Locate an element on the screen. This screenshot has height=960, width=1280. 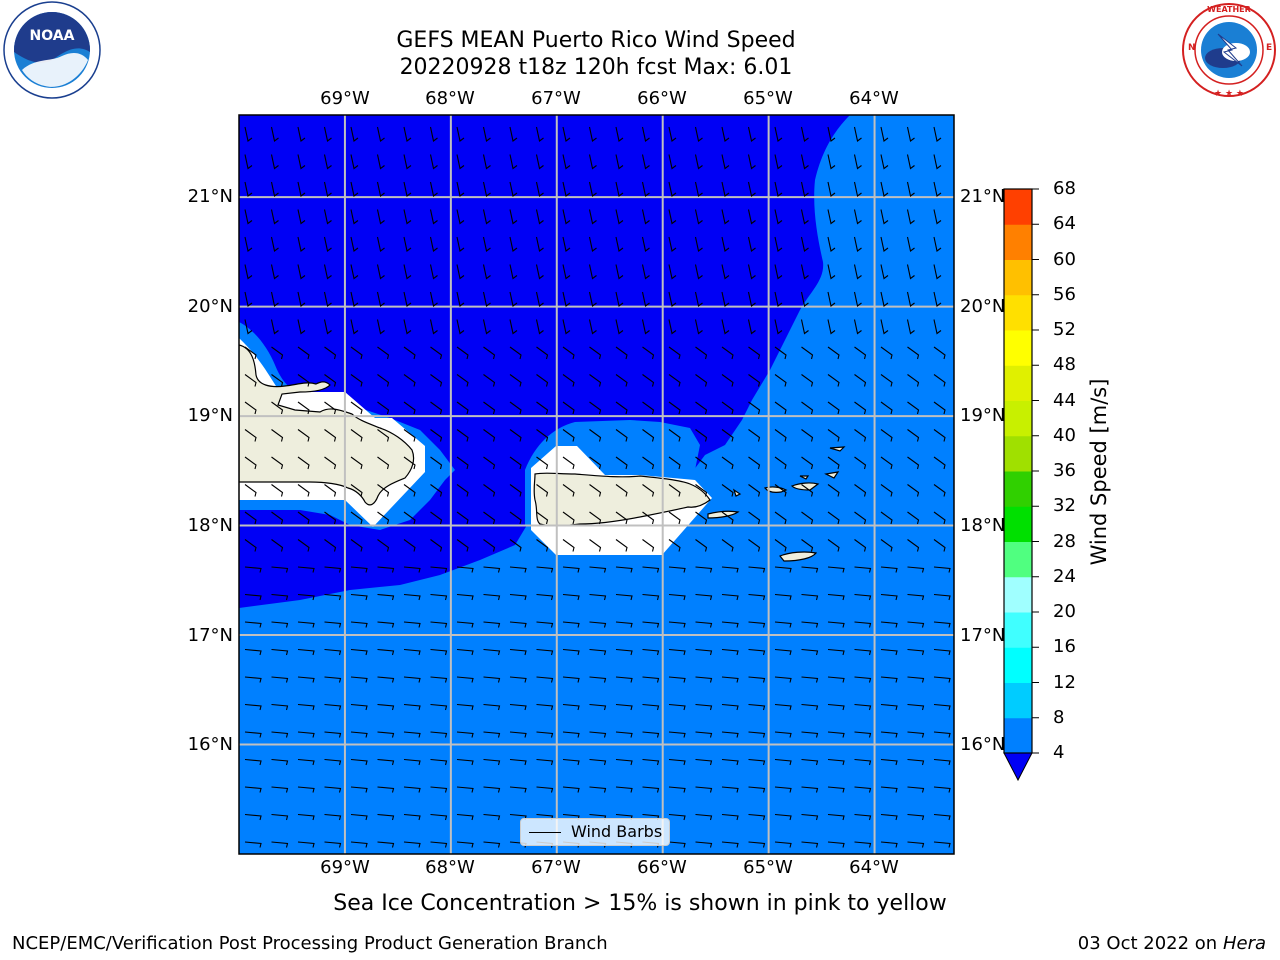
colorbar-label: Wind Speed [m/s] is located at coordinates (1099, 472).